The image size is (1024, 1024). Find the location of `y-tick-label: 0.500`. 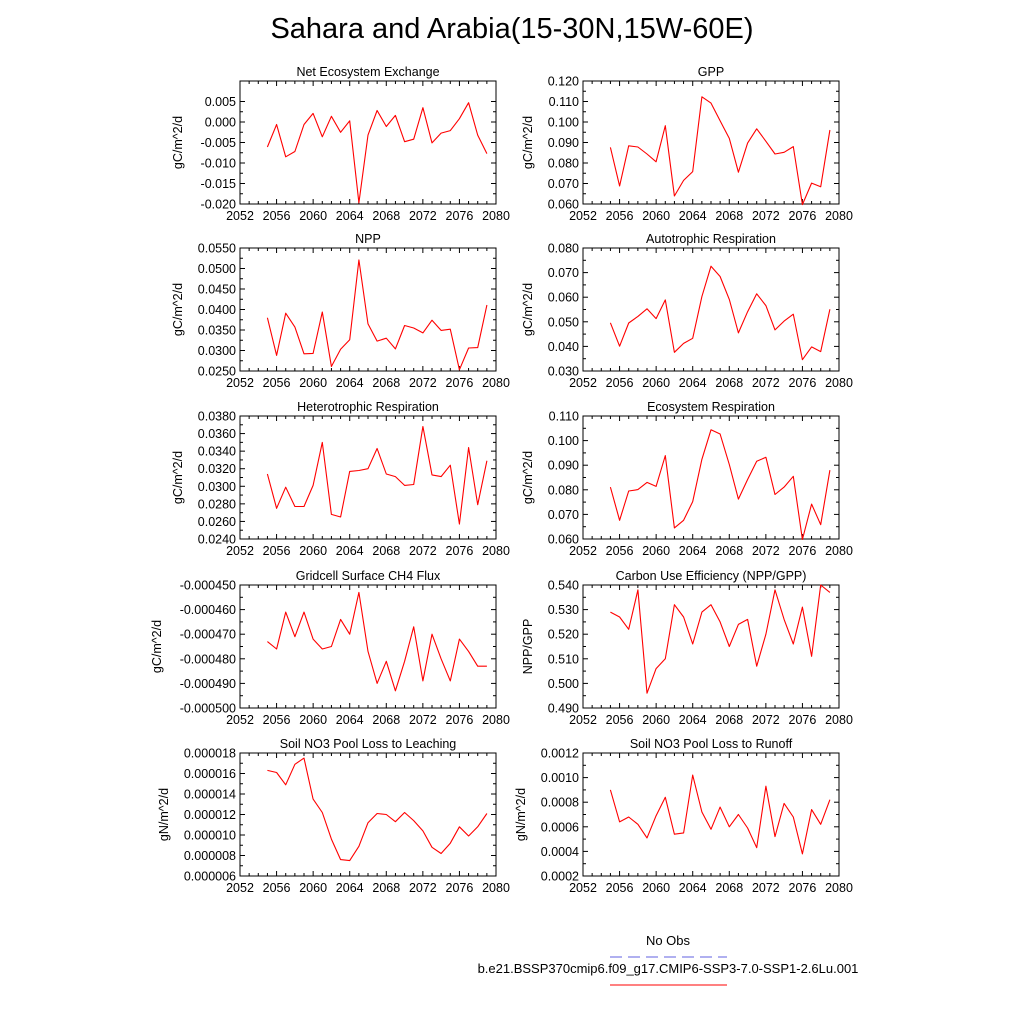

y-tick-label: 0.500 is located at coordinates (563, 684).